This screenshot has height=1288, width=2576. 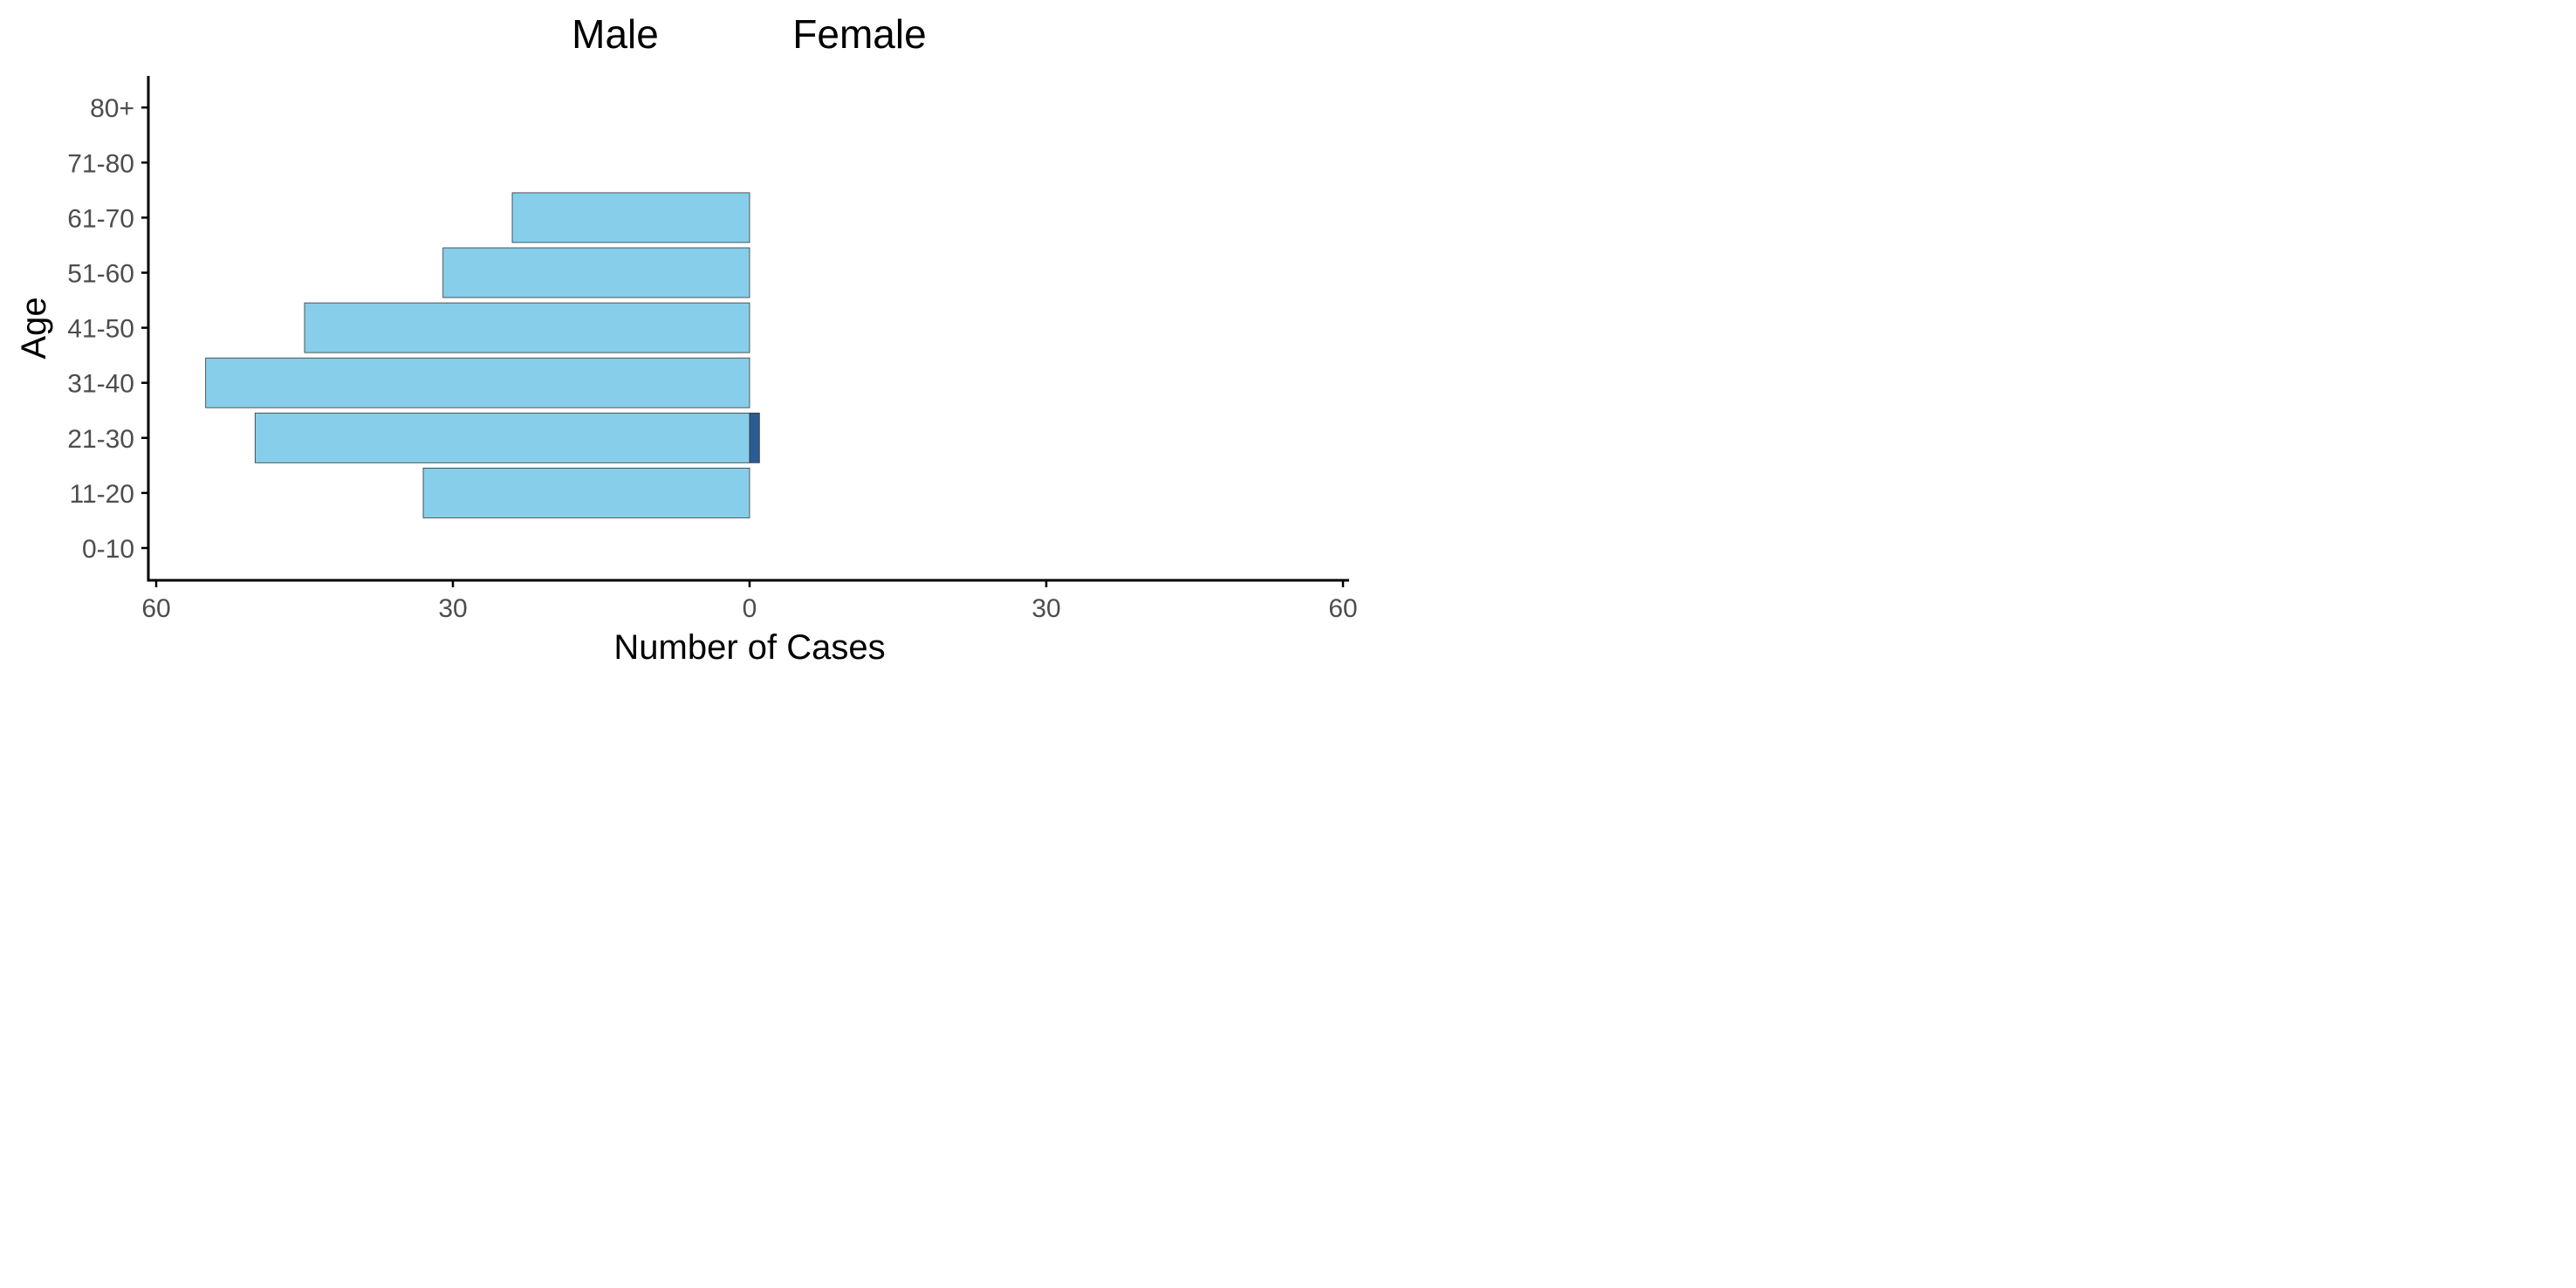 I want to click on y-tick-label-0-10: 0-10, so click(x=108, y=549).